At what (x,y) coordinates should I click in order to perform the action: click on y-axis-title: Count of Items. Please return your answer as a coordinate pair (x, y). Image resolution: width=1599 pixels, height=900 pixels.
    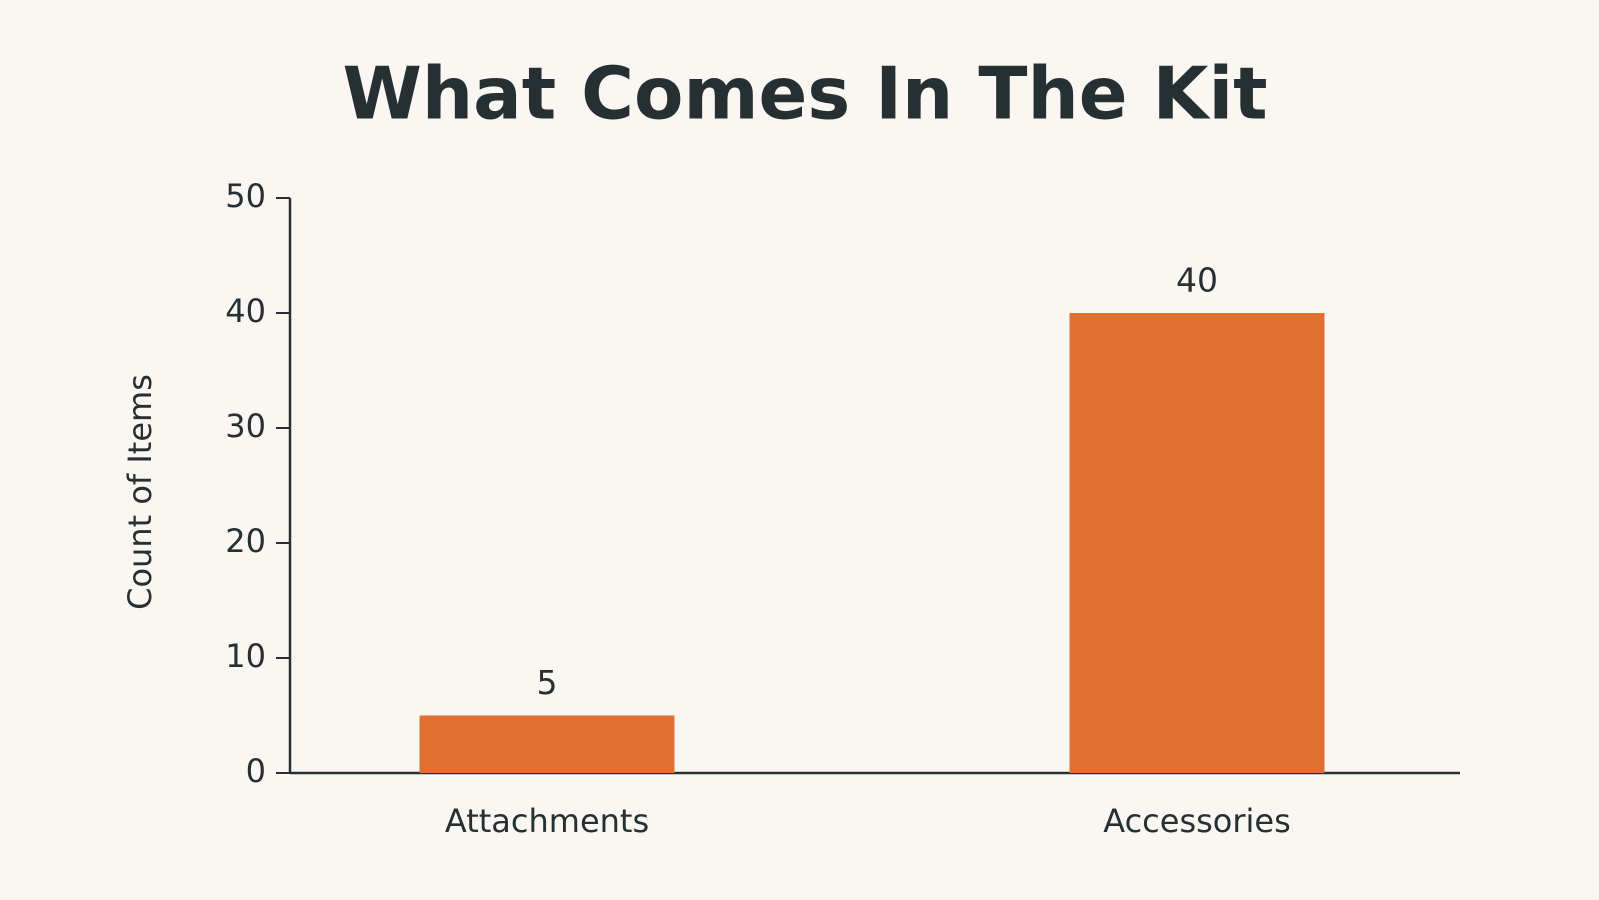
    Looking at the image, I should click on (140, 492).